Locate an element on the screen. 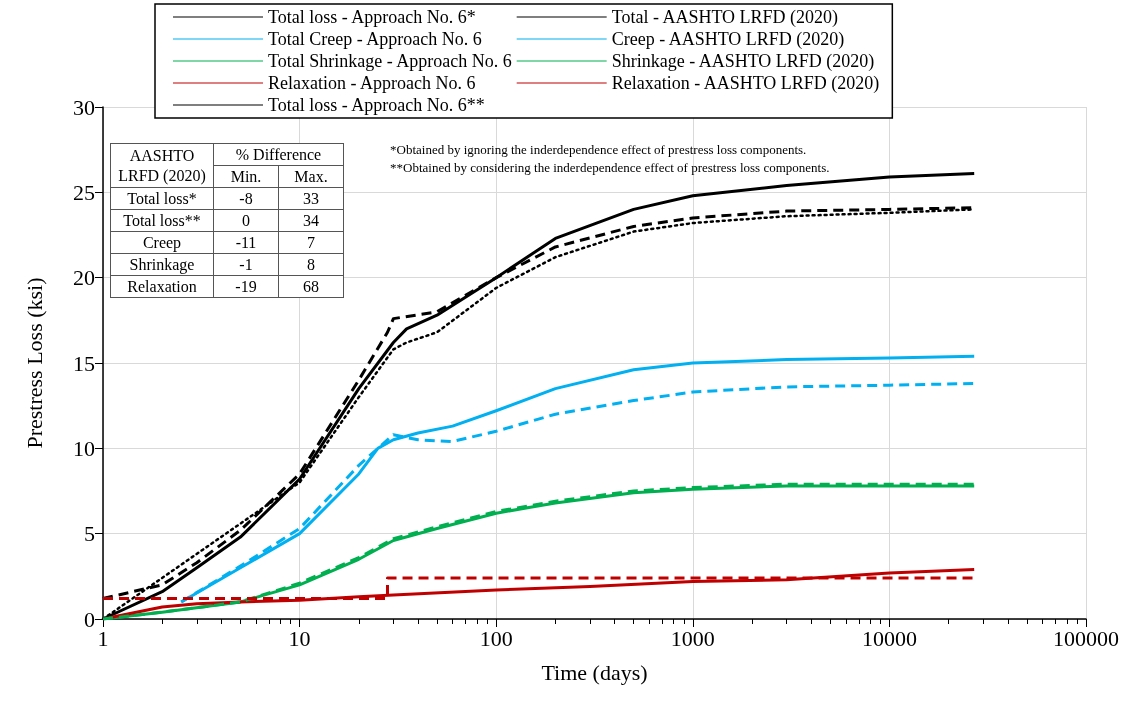  annotation: 7 is located at coordinates (311, 242).